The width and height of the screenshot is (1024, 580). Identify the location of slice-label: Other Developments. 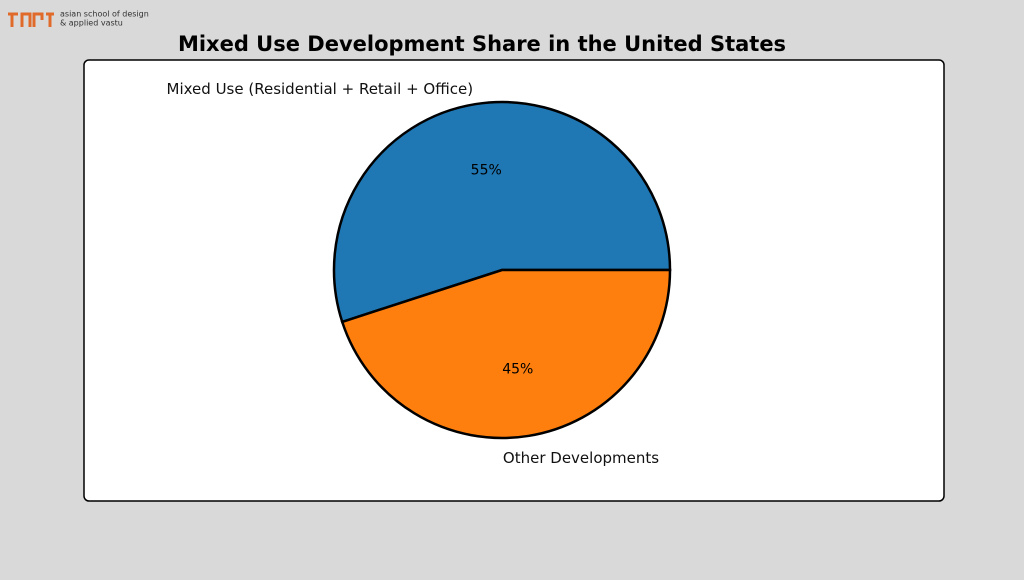
(581, 458).